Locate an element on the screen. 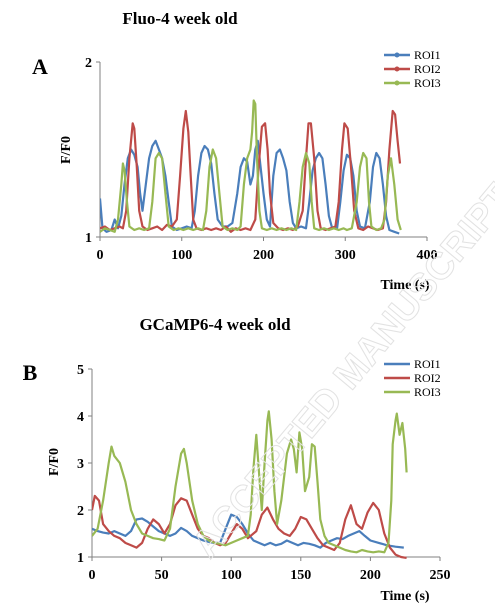 This screenshot has width=495, height=609. x-tick-label: 50 is located at coordinates (162, 575).